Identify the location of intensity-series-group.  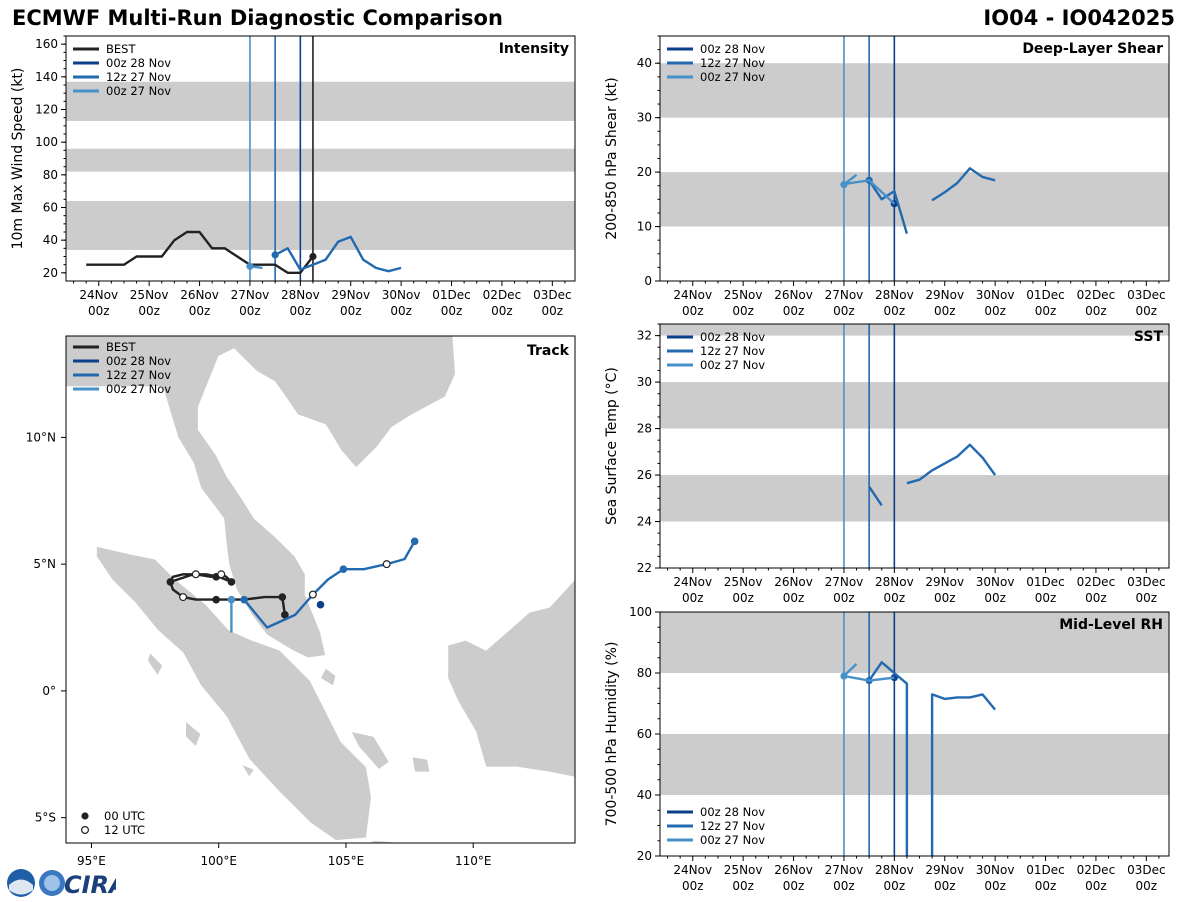
(244, 252).